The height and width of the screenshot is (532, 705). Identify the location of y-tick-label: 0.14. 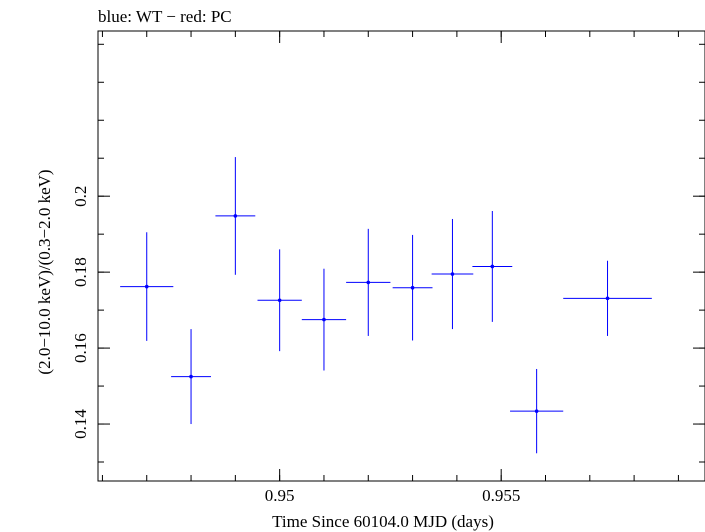
(80, 424).